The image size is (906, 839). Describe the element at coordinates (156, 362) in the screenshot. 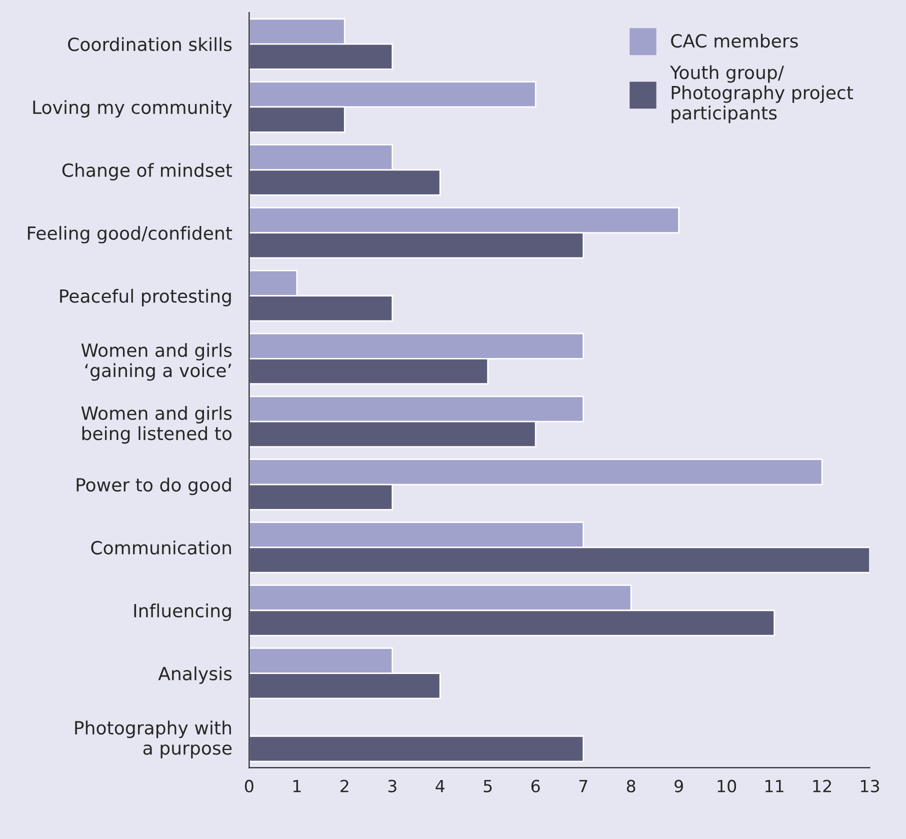

I see `y-tick-label: Women and girls ‘gaining a voice’` at that location.